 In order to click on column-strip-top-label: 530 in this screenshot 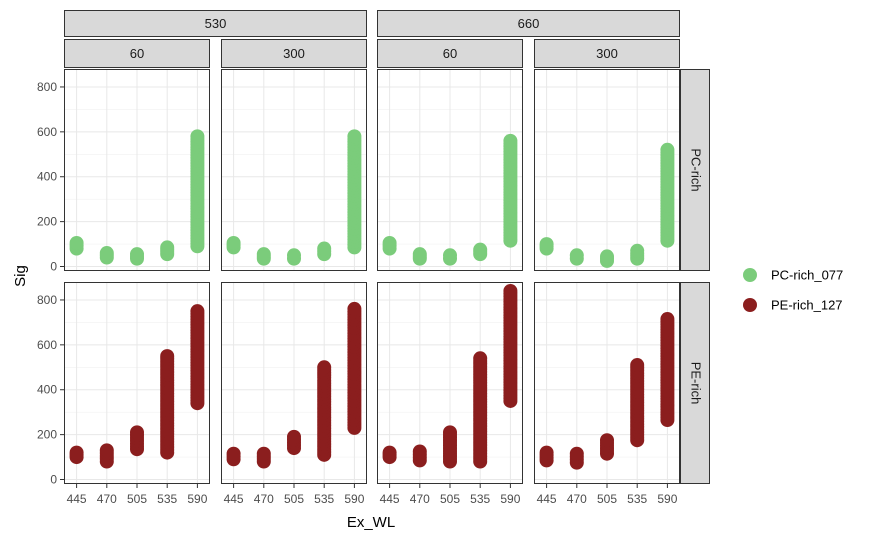, I will do `click(216, 23)`.